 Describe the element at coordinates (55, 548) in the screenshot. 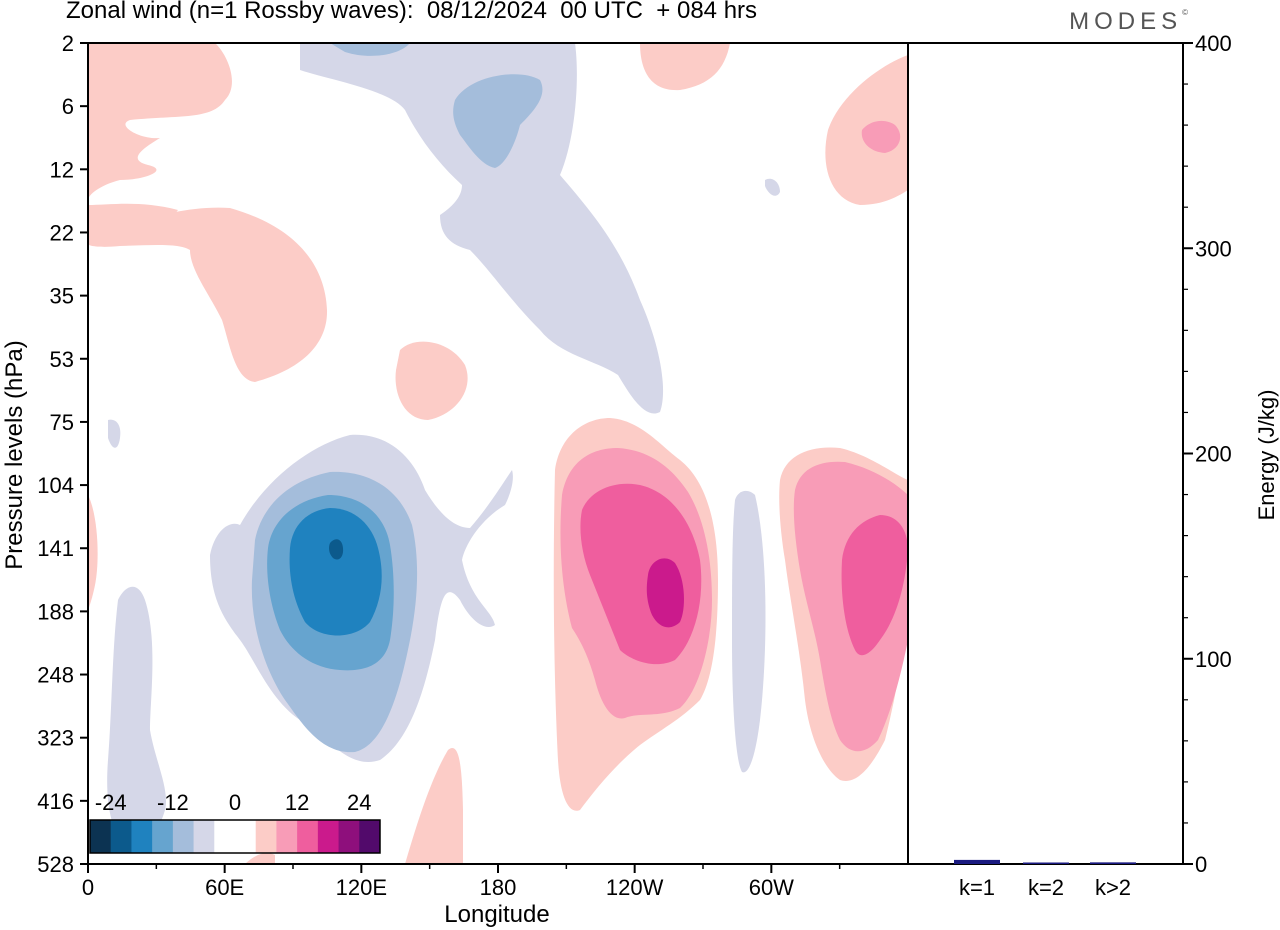

I see `pressure-tick-label: 141` at that location.